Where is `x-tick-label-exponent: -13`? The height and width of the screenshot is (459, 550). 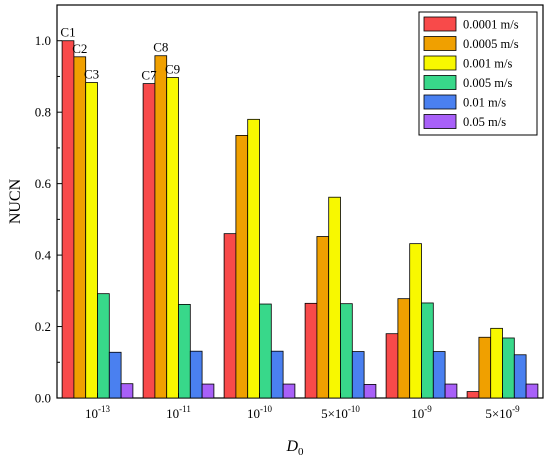
x-tick-label-exponent: -13 is located at coordinates (104, 409).